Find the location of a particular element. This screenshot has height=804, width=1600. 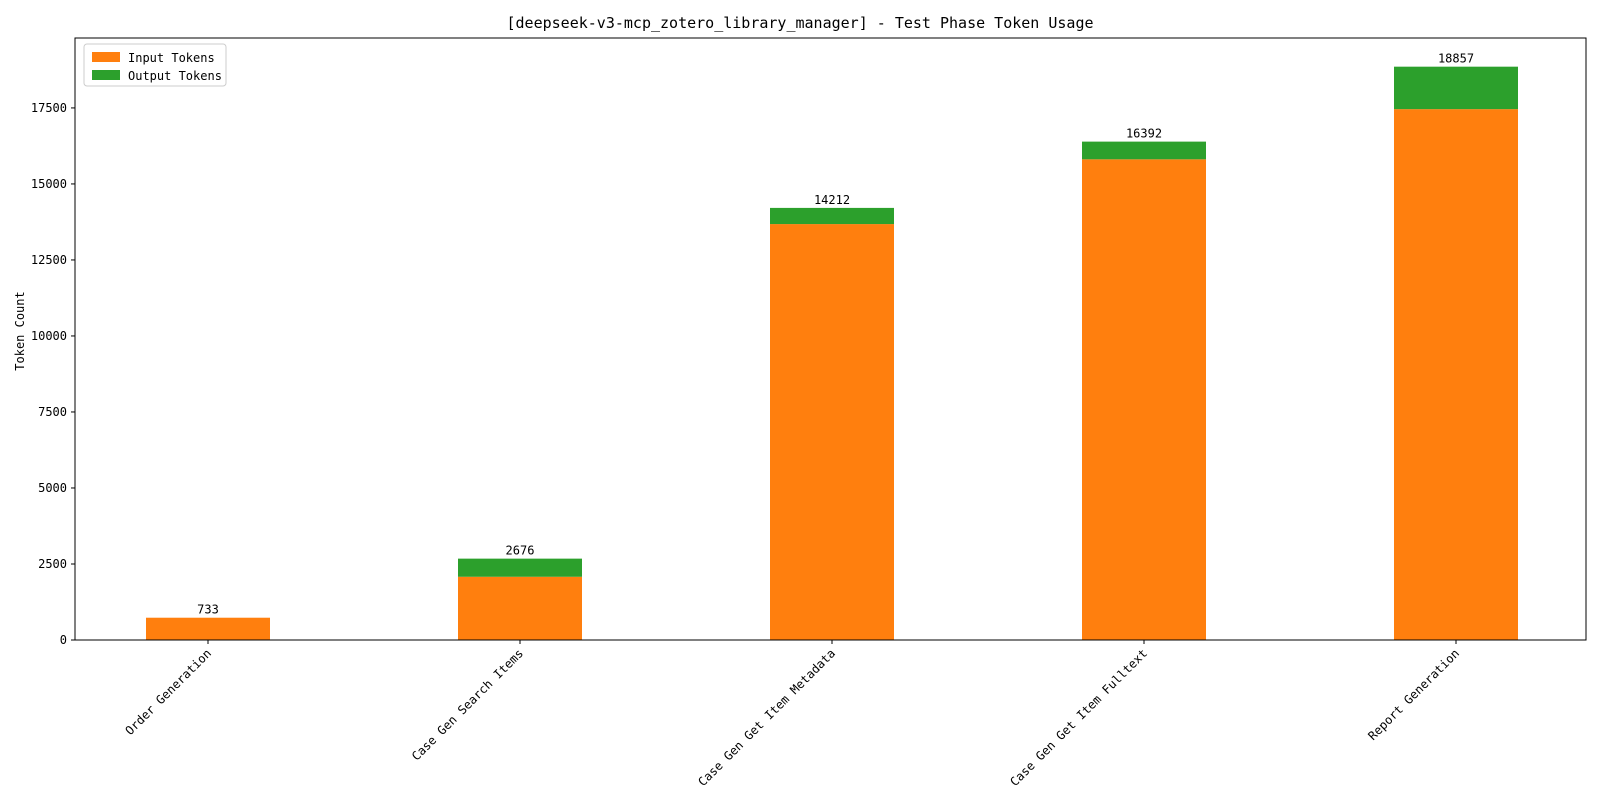

y-tick-label: 0 is located at coordinates (63, 640).